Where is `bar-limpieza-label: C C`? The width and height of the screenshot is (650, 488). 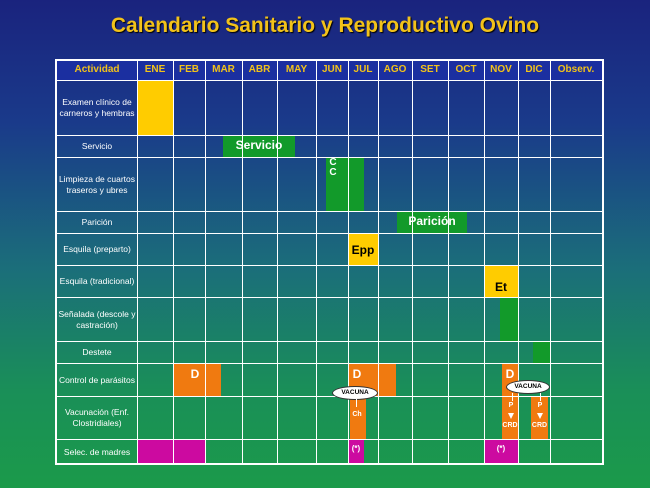
bar-limpieza-label: C C is located at coordinates (333, 167).